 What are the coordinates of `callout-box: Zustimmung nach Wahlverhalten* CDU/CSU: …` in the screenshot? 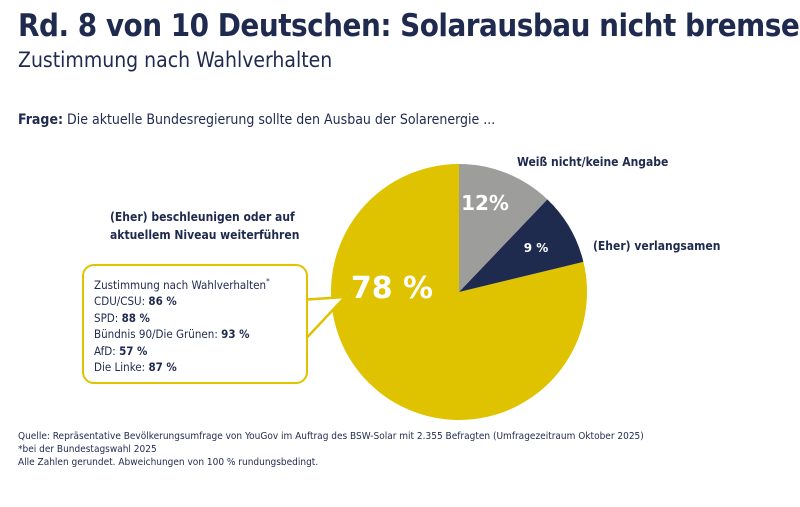 It's located at (195, 324).